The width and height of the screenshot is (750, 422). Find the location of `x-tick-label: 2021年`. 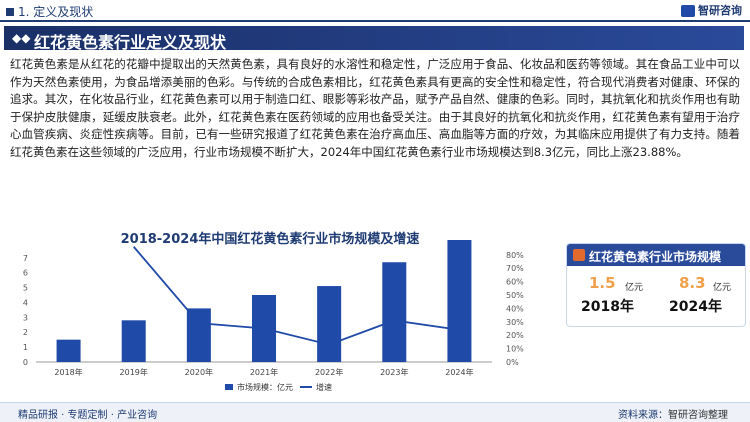

x-tick-label: 2021年 is located at coordinates (264, 372).